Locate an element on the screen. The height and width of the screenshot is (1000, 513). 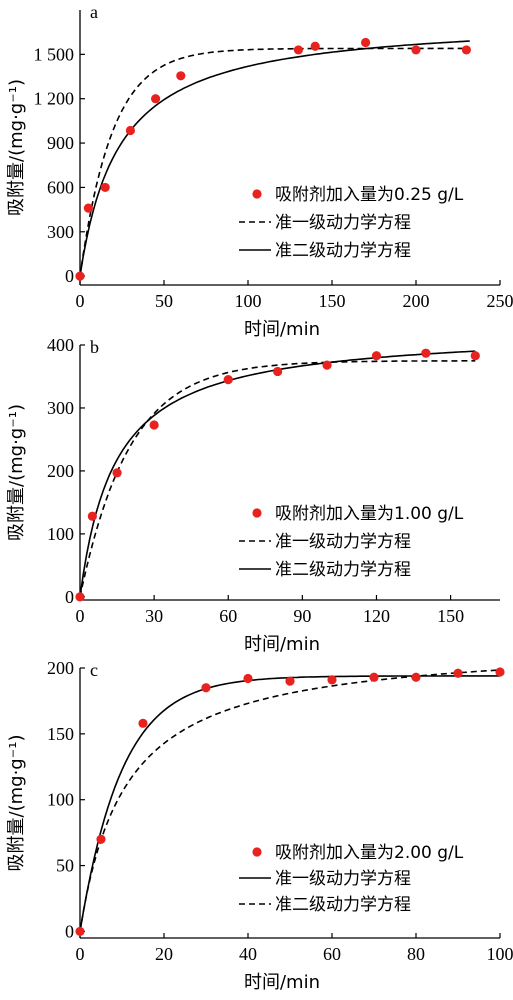
y-tick-label: 400 is located at coordinates (60, 345).